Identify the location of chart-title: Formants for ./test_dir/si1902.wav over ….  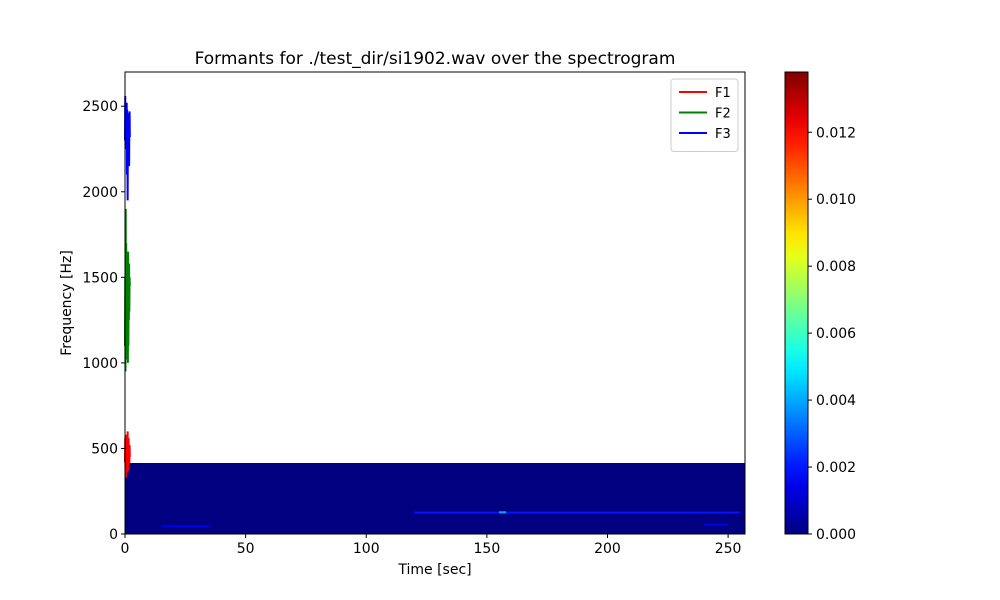
(435, 59).